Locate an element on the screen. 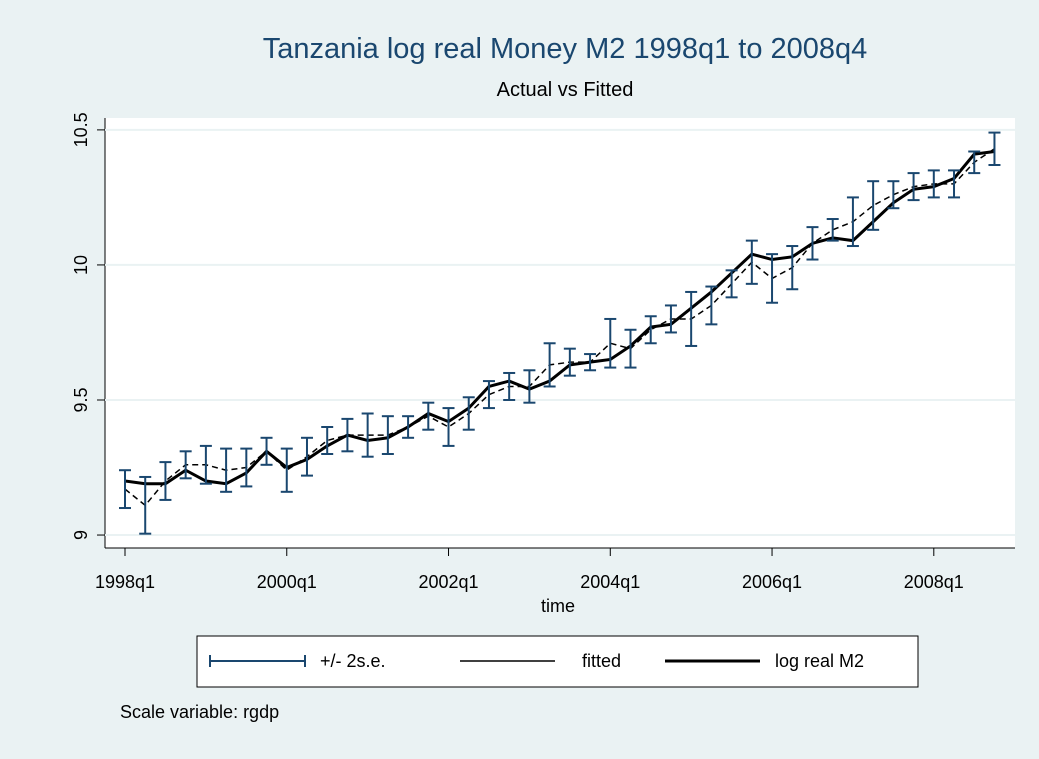 The width and height of the screenshot is (1039, 759). x-tick-label: 2006q1 is located at coordinates (772, 582).